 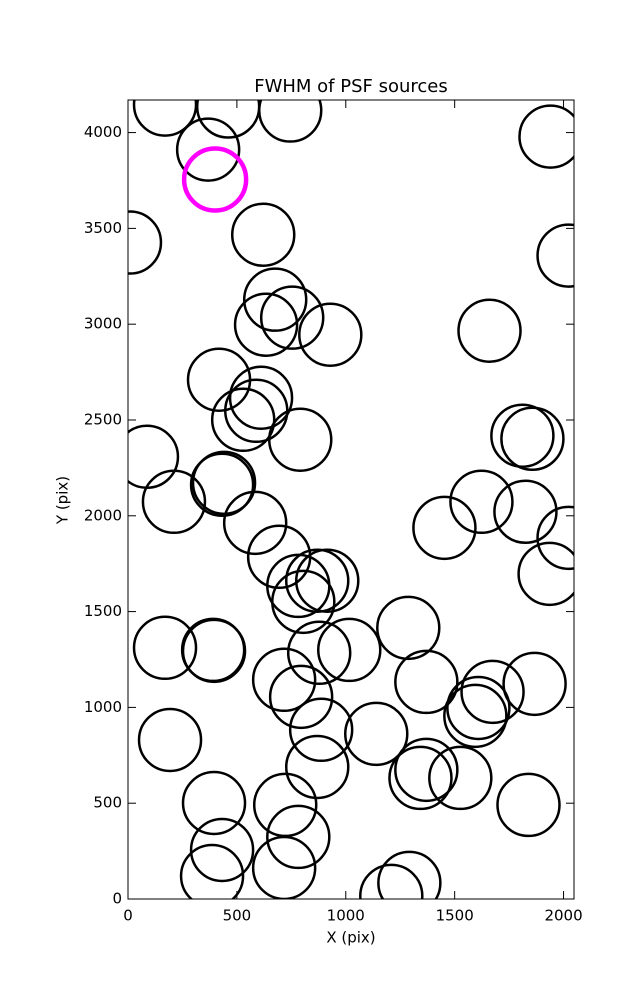 What do you see at coordinates (237, 916) in the screenshot?
I see `x-tick-label: 500` at bounding box center [237, 916].